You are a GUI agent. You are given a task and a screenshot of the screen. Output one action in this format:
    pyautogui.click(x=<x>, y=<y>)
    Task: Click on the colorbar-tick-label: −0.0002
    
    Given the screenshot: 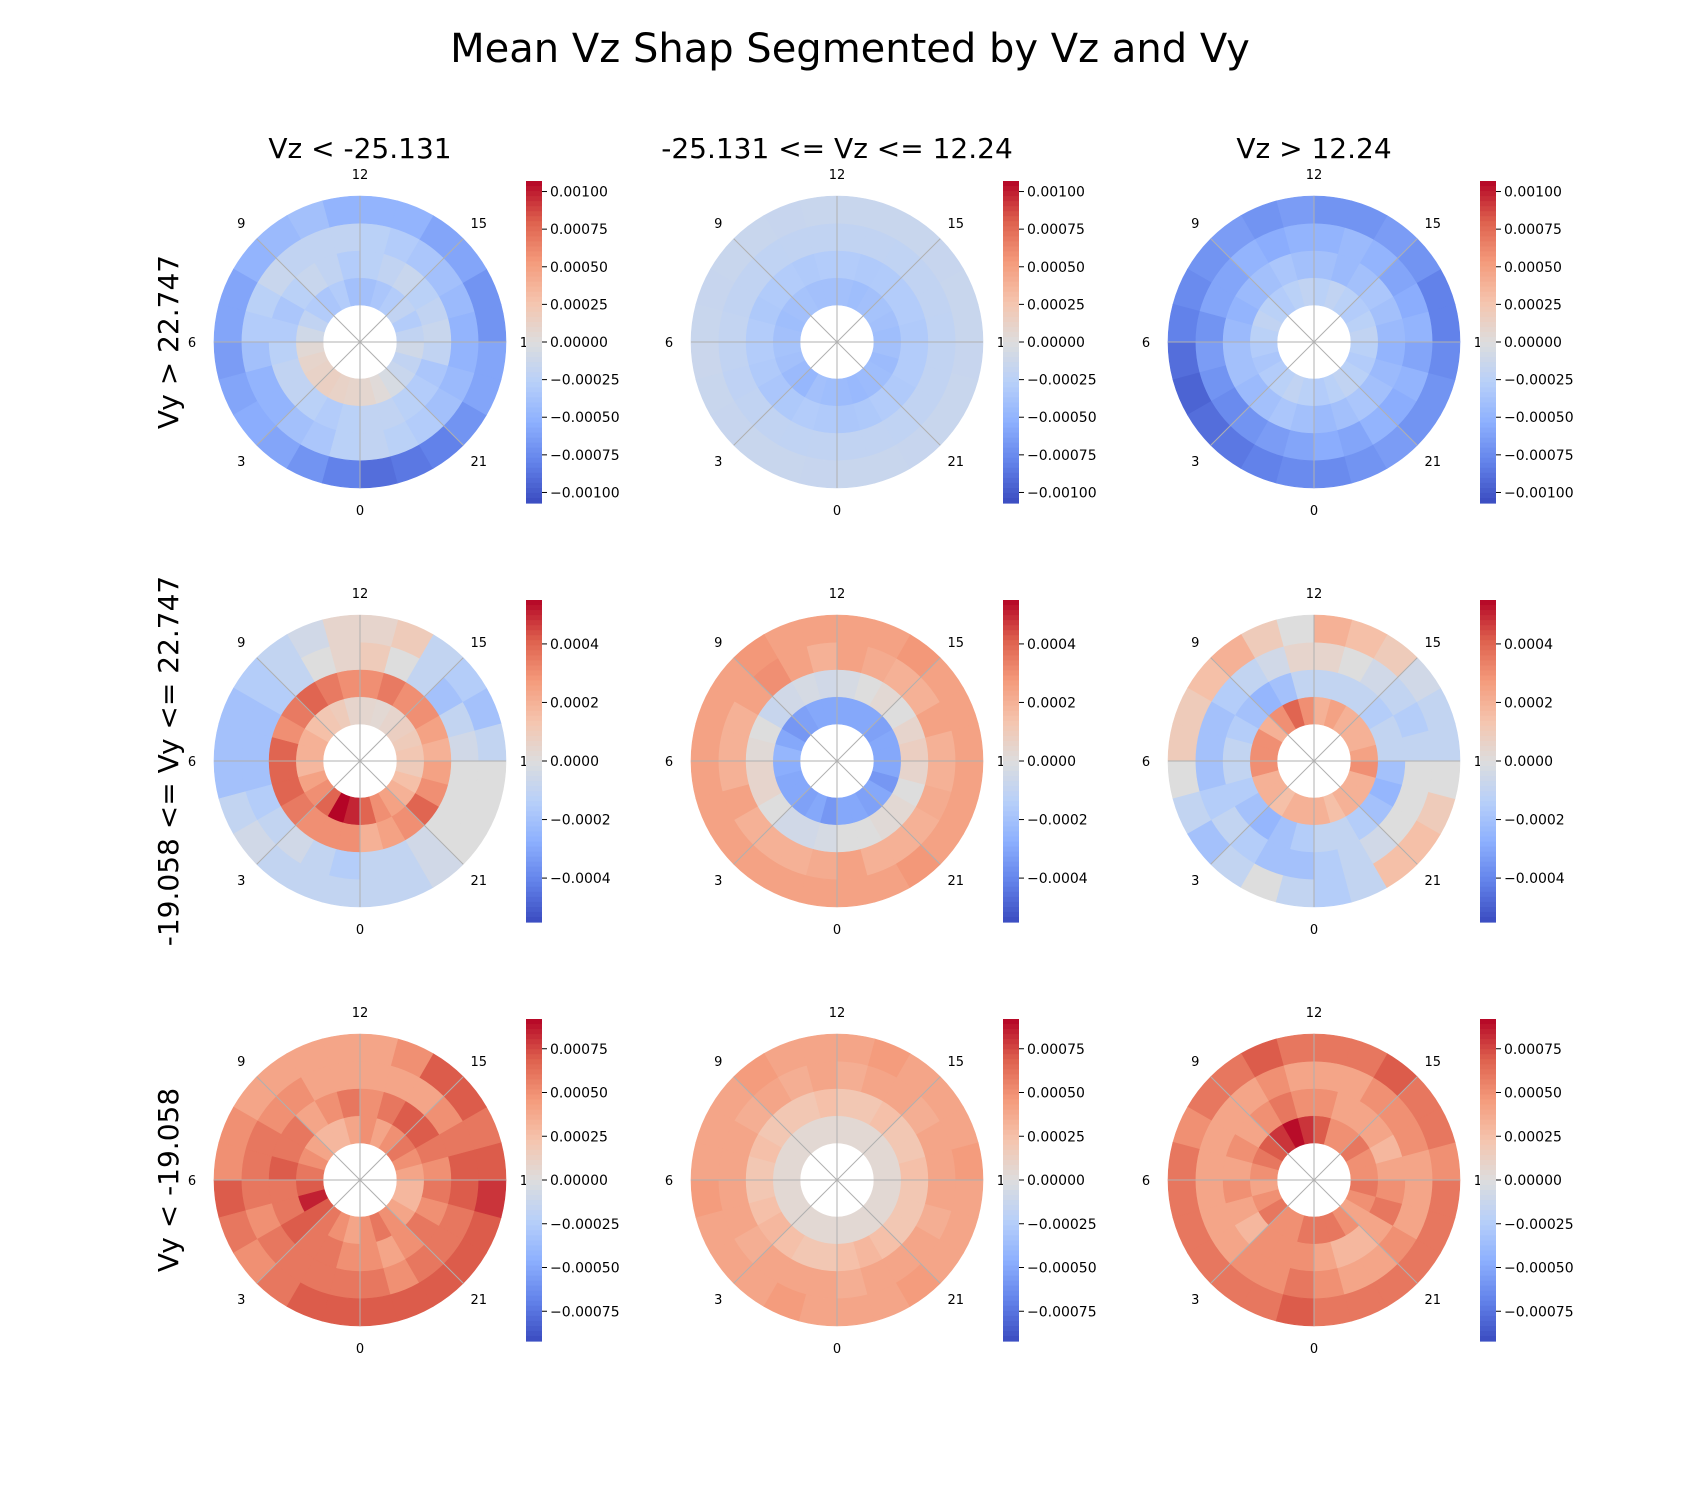 What is the action you would take?
    pyautogui.click(x=1534, y=821)
    